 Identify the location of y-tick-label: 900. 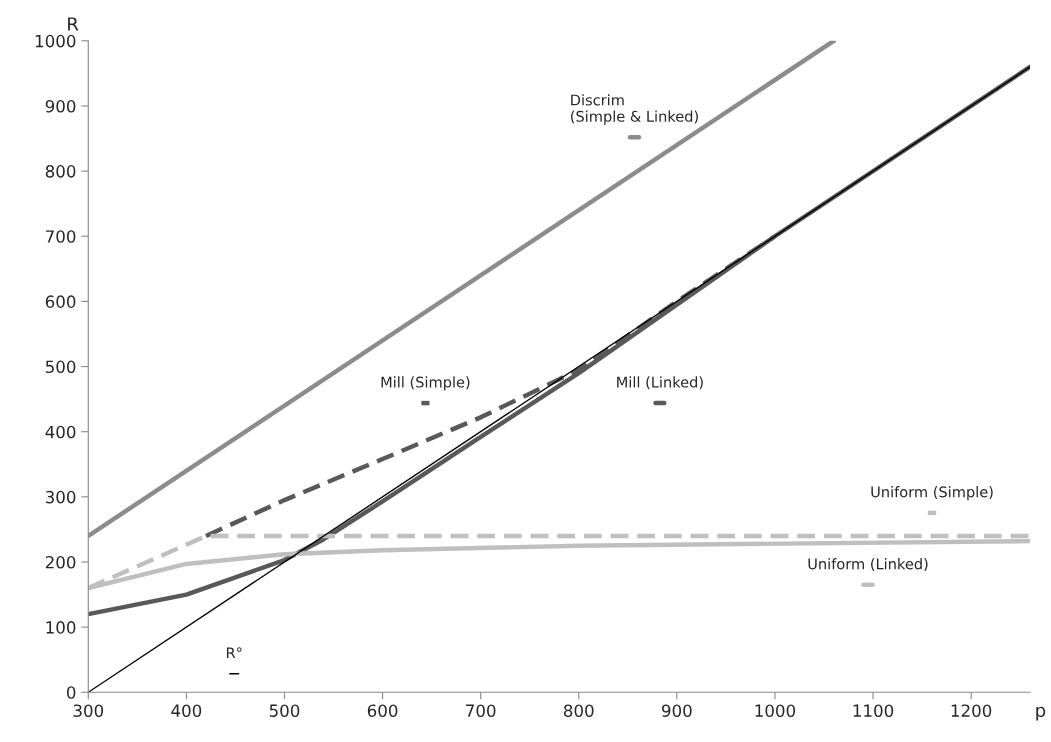
(60, 106).